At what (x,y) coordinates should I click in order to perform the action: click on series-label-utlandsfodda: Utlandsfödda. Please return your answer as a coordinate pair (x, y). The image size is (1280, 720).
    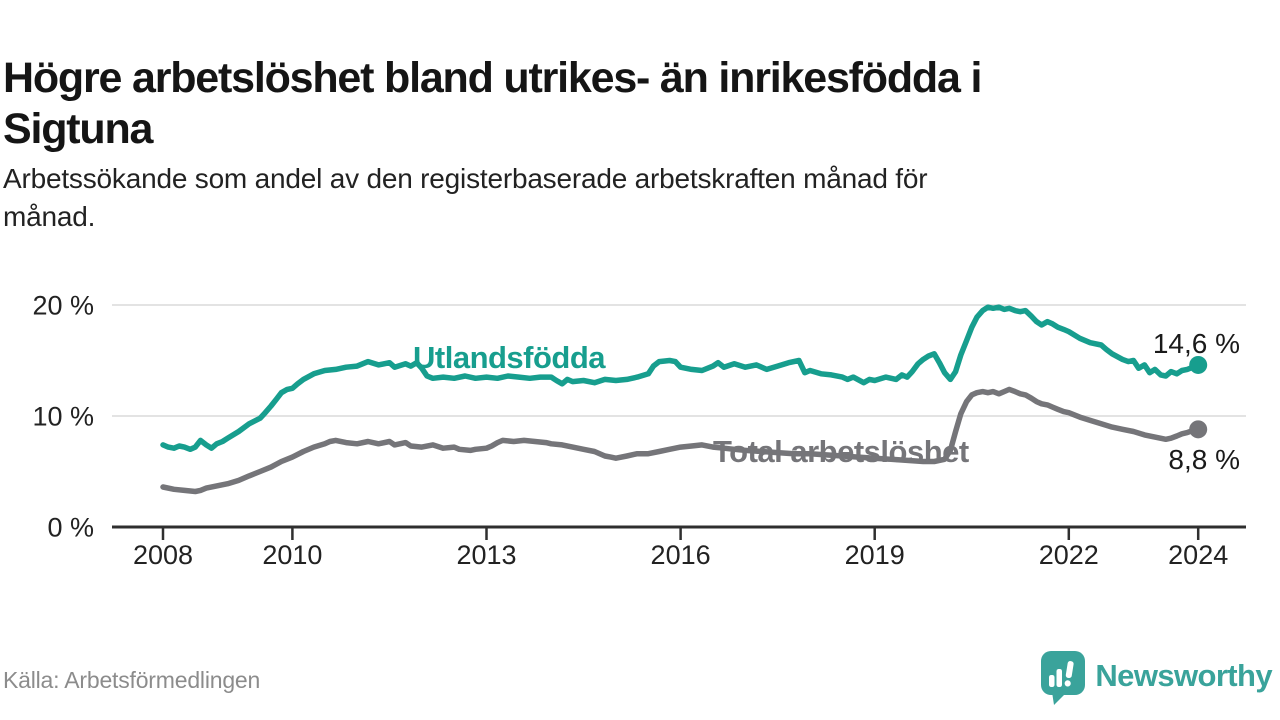
    Looking at the image, I should click on (509, 357).